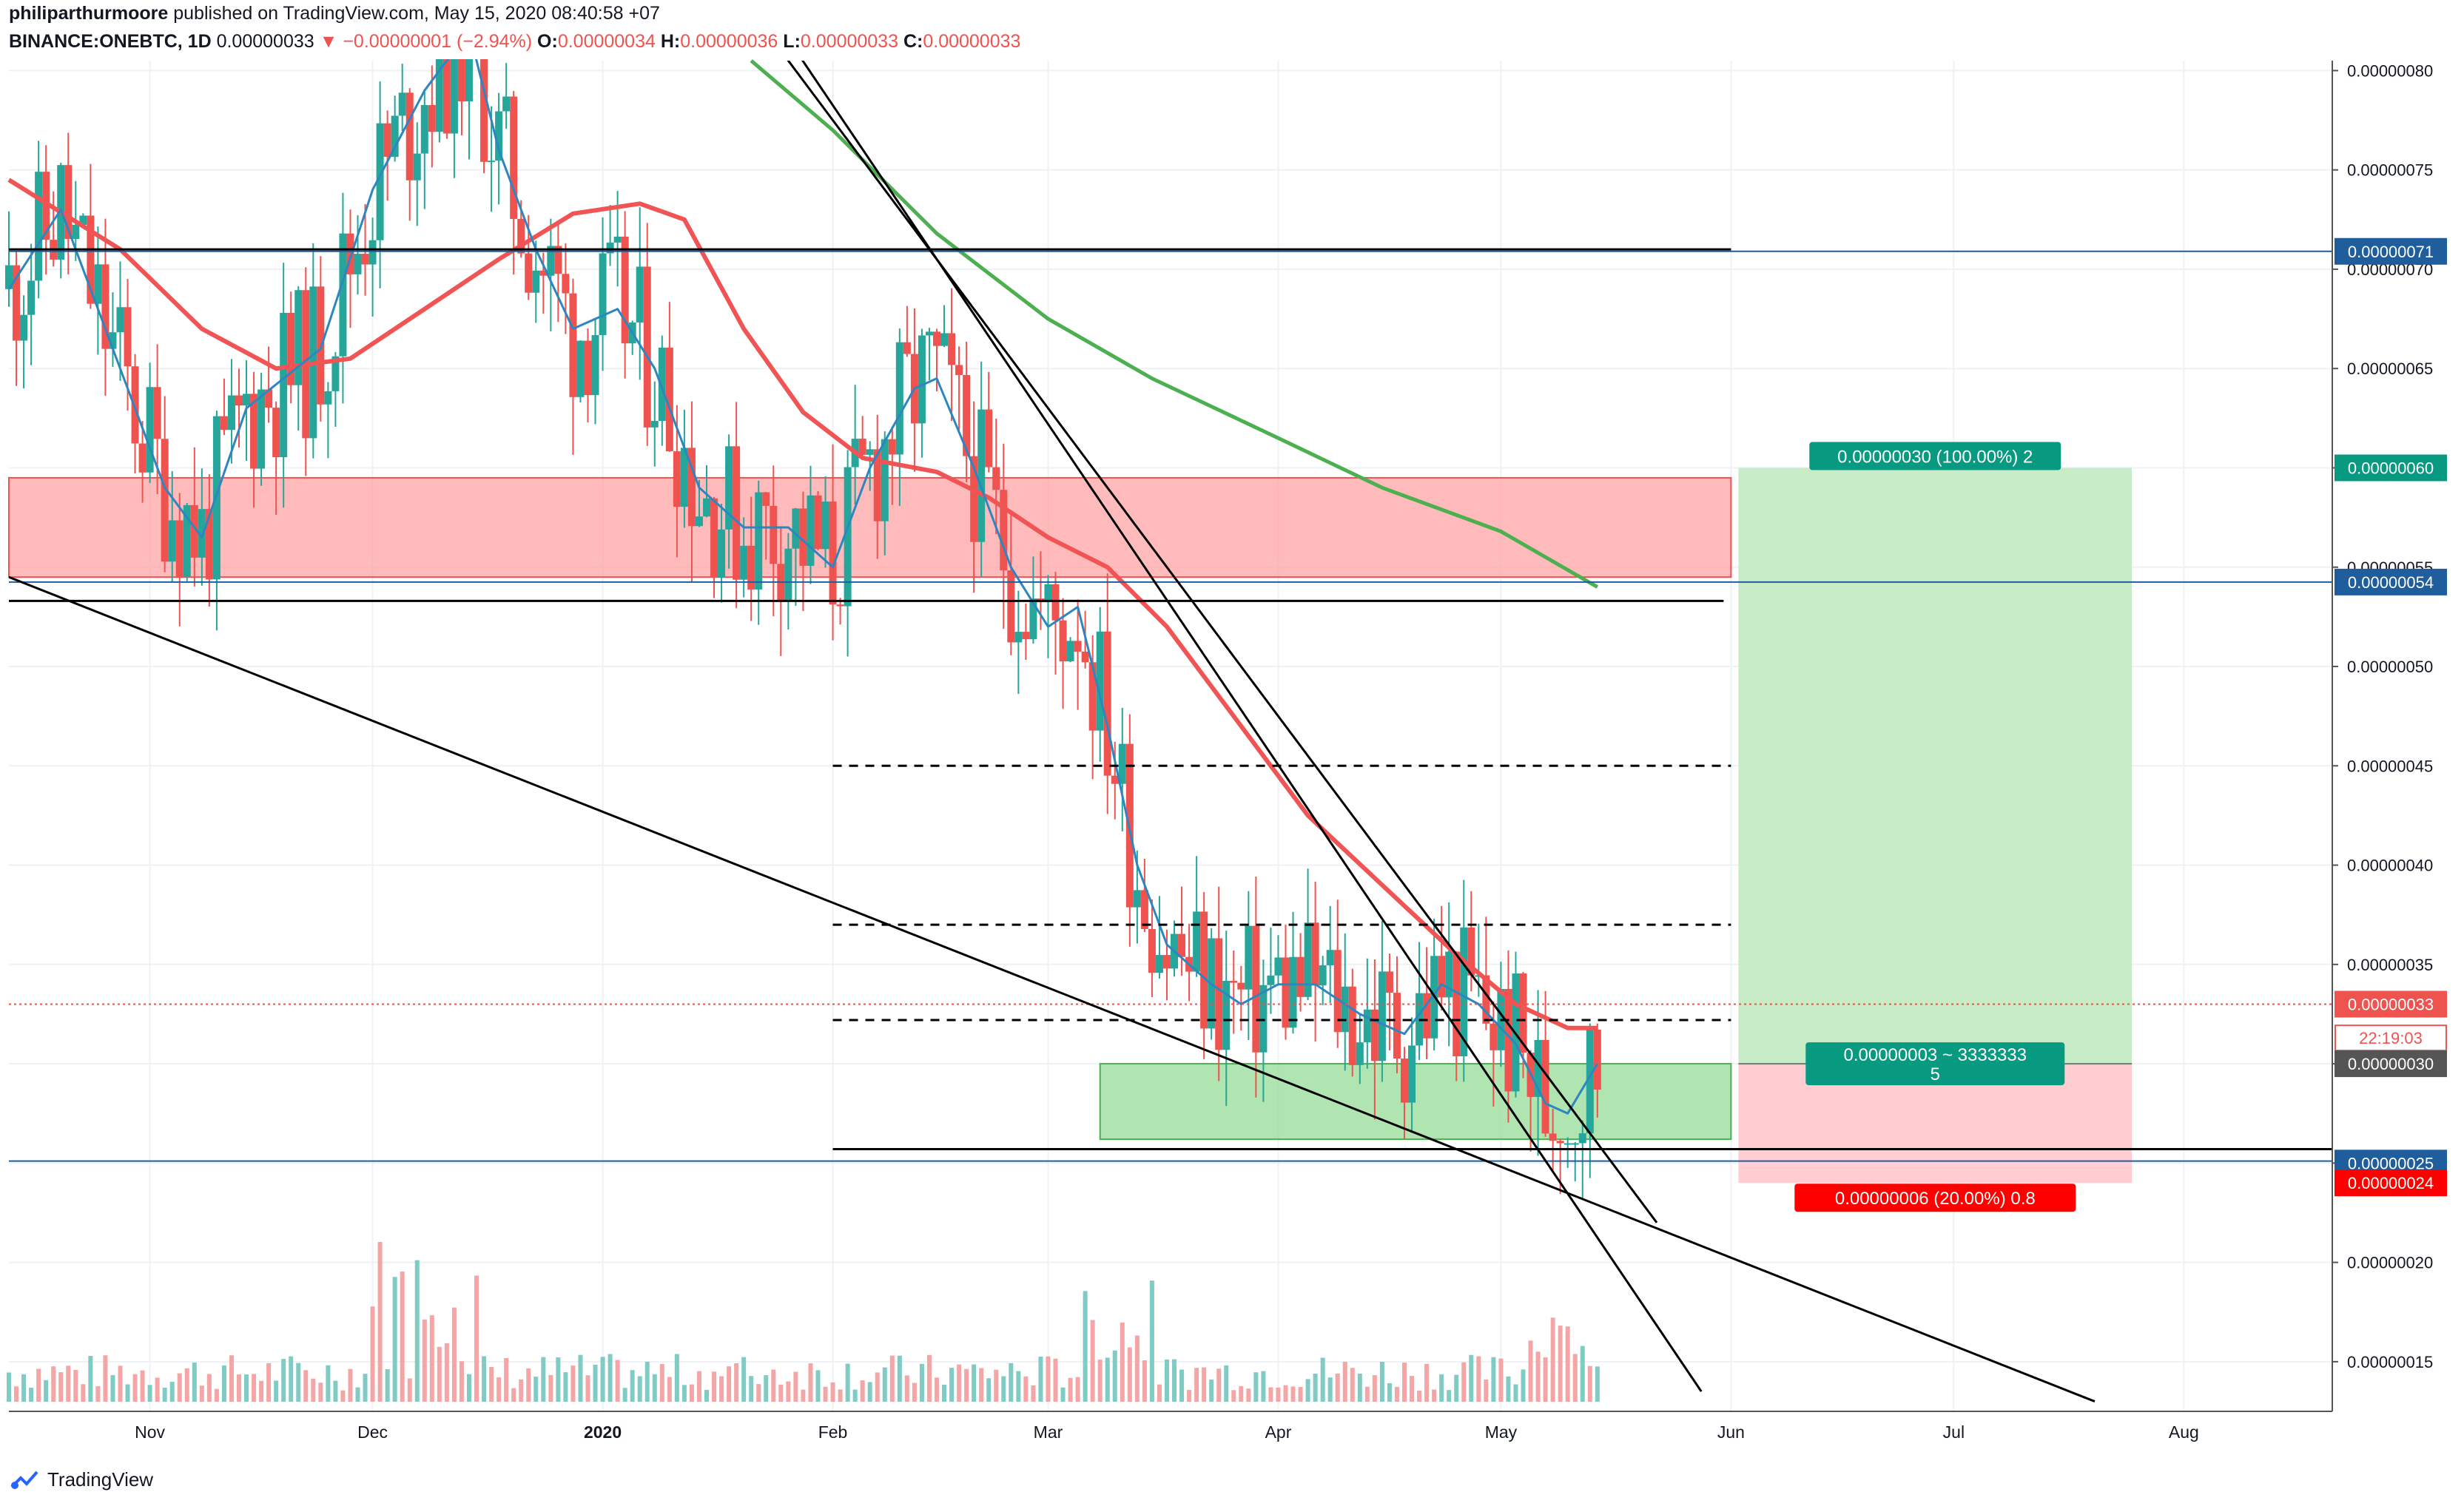 This screenshot has height=1509, width=2464. What do you see at coordinates (24, 1480) in the screenshot?
I see `tradingview-icon` at bounding box center [24, 1480].